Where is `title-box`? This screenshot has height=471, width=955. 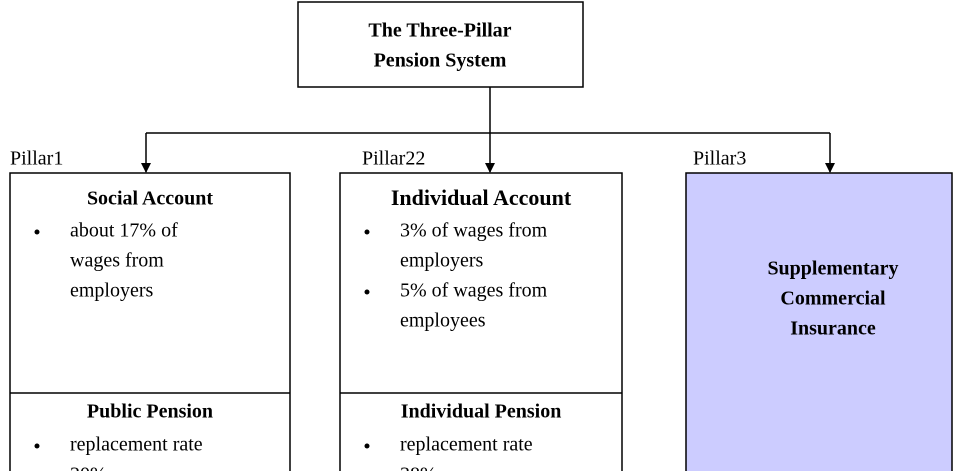
title-box is located at coordinates (440, 44).